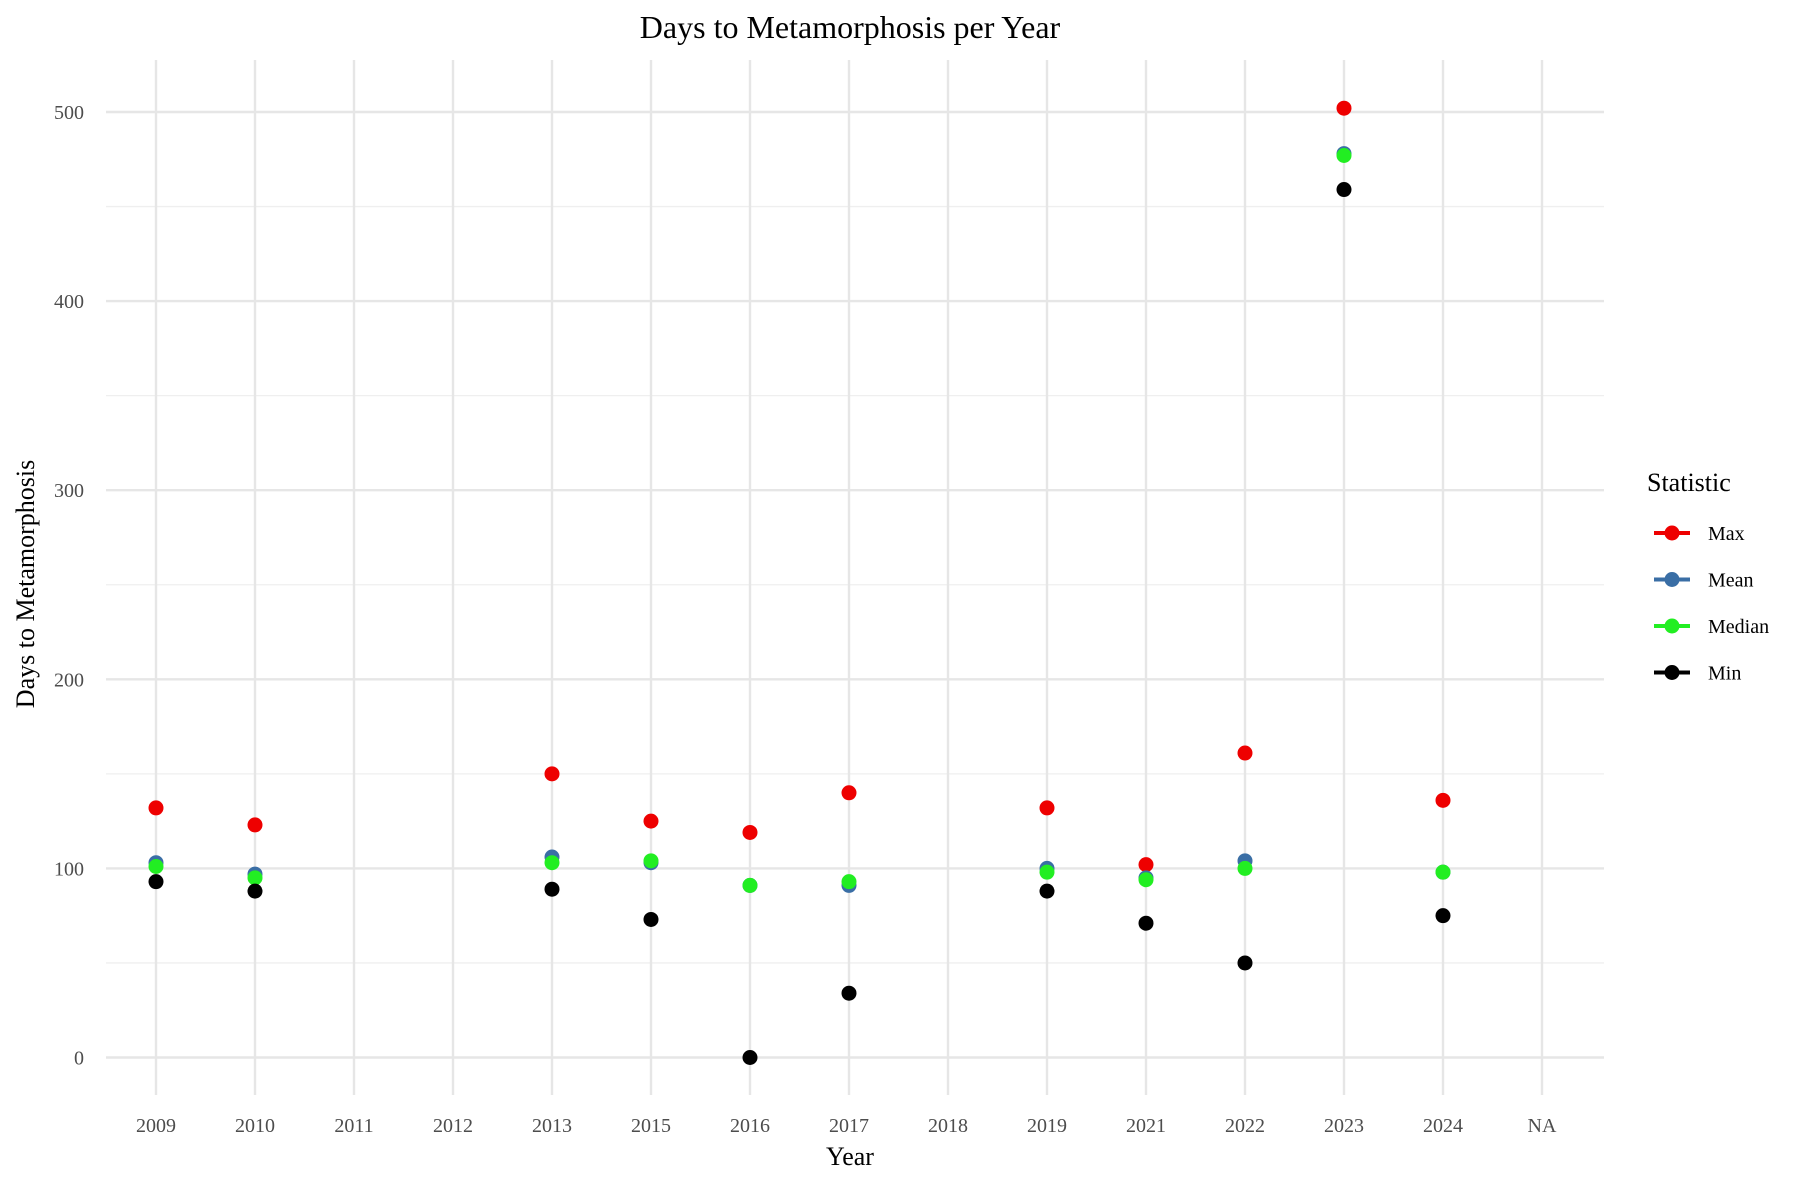 This screenshot has height=1180, width=1800. Describe the element at coordinates (1672, 672) in the screenshot. I see `legend-key-min` at that location.